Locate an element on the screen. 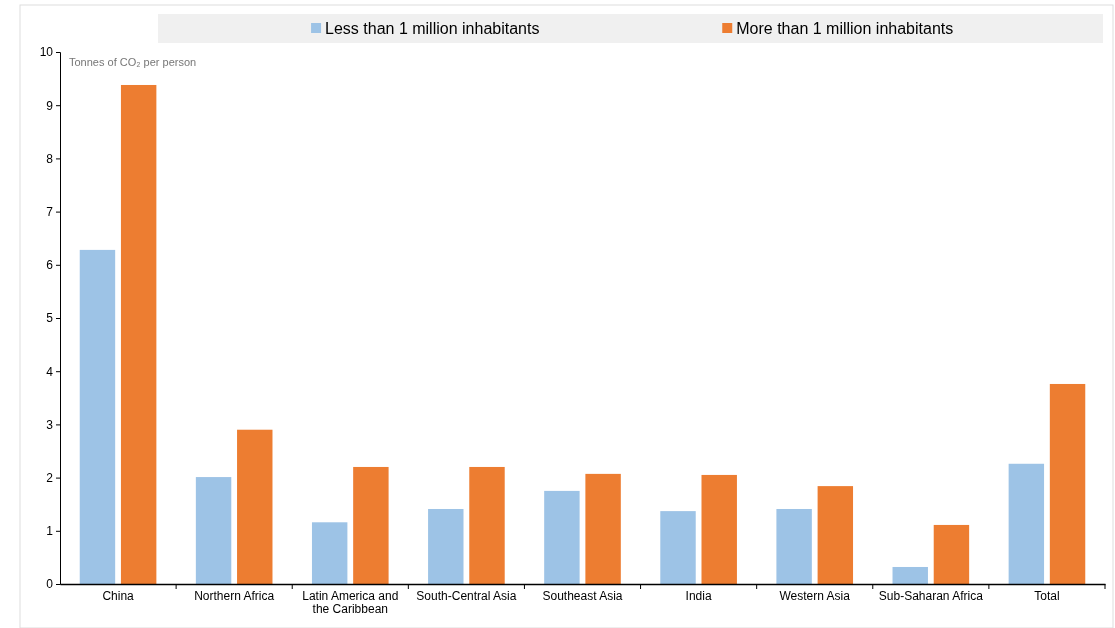  y-tick-label: 5 is located at coordinates (50, 318).